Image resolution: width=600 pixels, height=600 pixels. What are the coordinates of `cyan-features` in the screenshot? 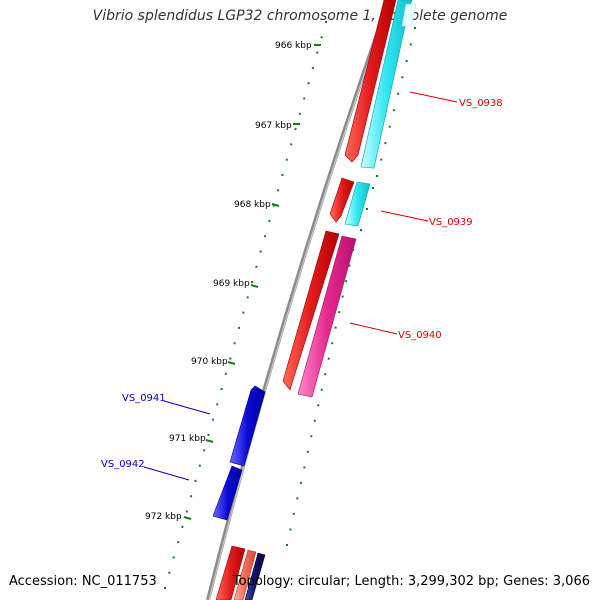 It's located at (380, 113).